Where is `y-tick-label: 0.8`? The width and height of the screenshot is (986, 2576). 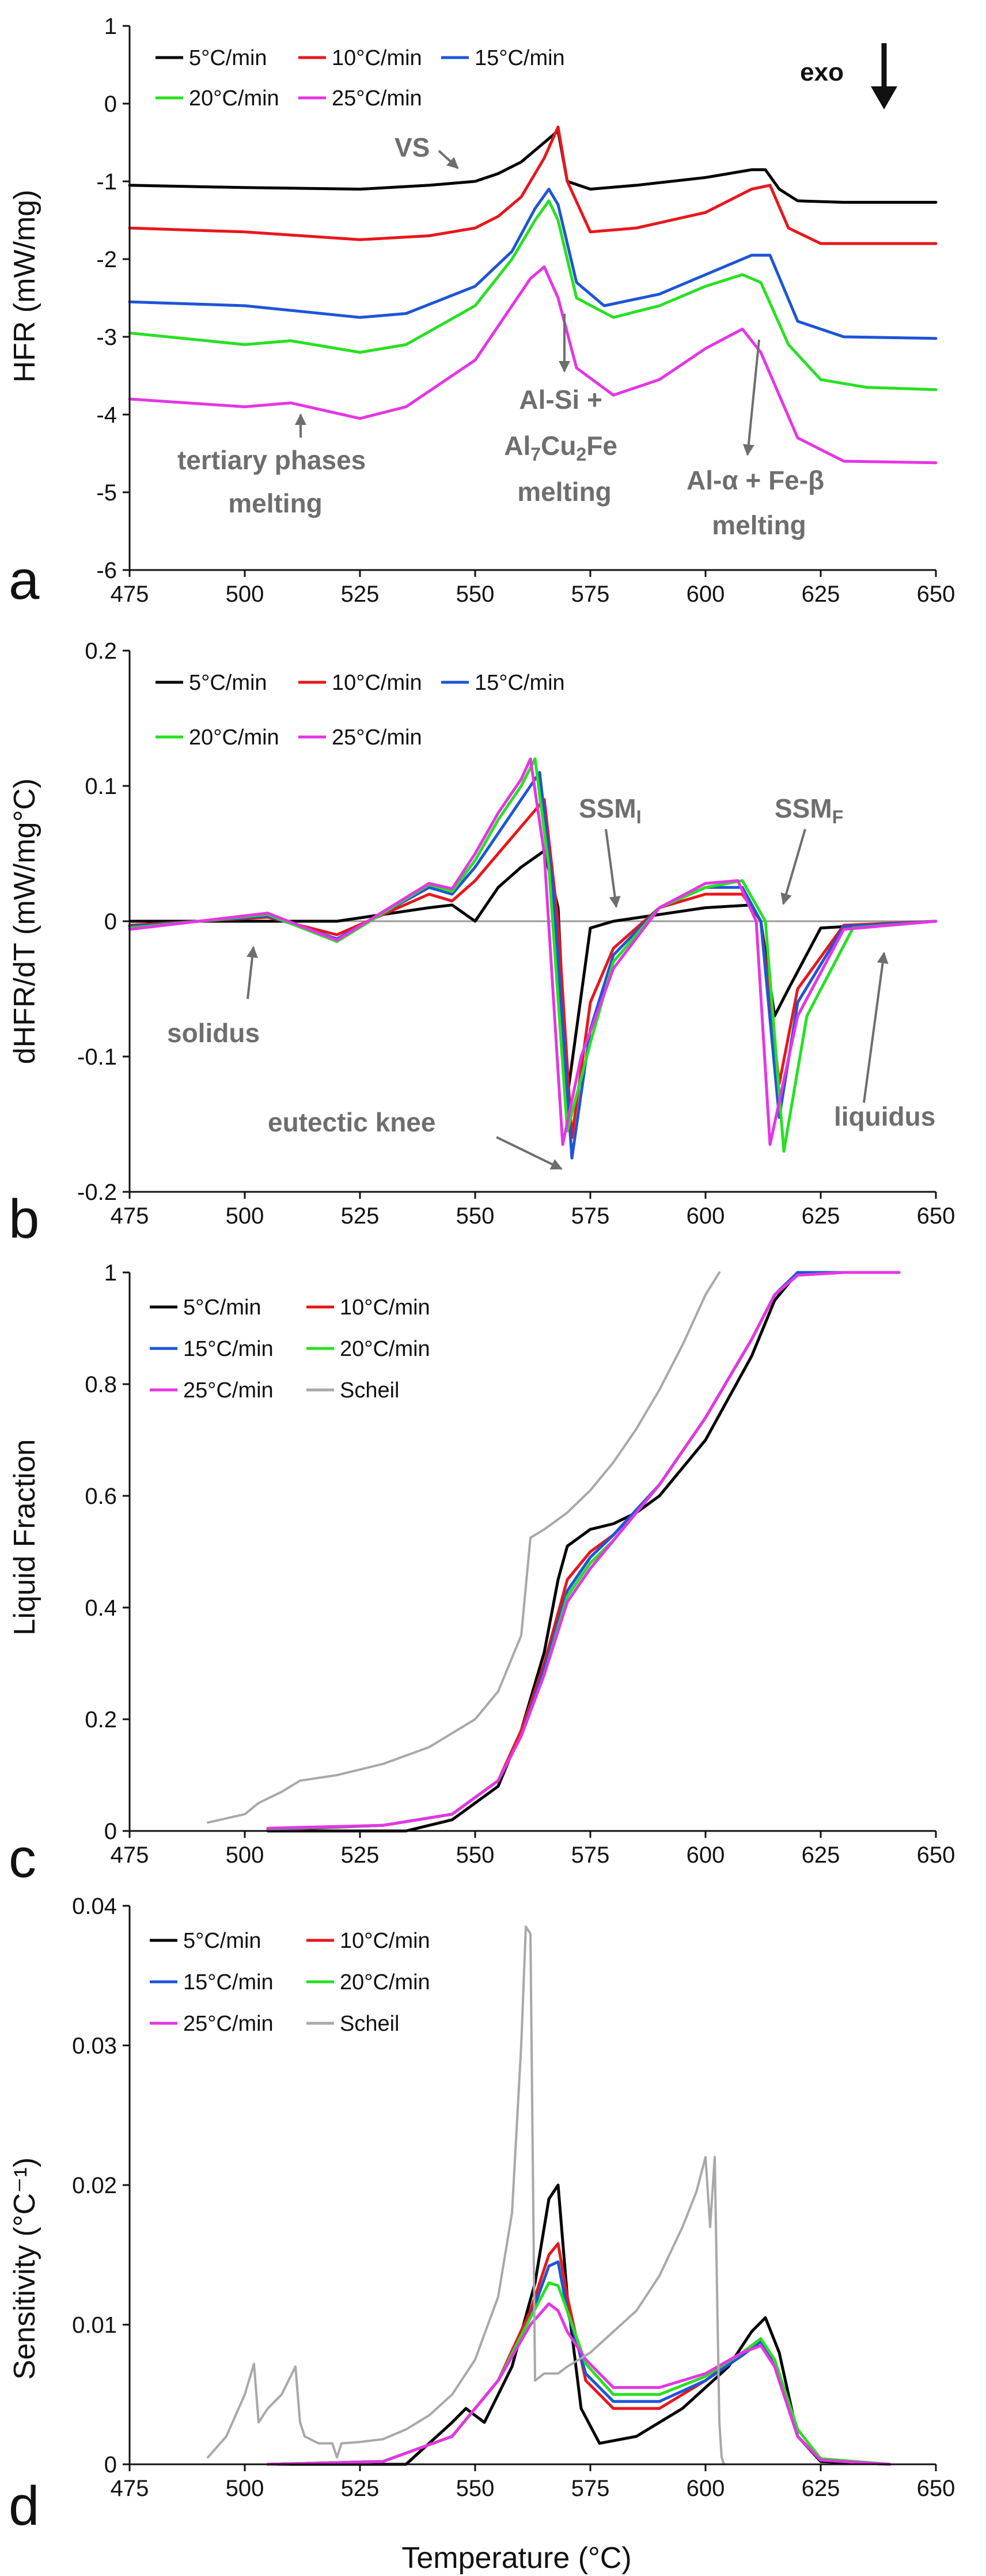
y-tick-label: 0.8 is located at coordinates (101, 1384).